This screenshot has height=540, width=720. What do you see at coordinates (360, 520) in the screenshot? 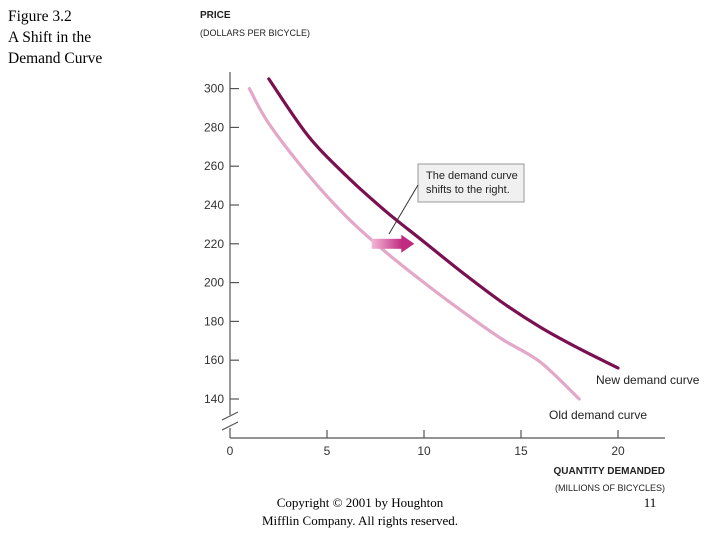
I see `copyright-line-2: Mifflin Company. All rights reserved.` at bounding box center [360, 520].